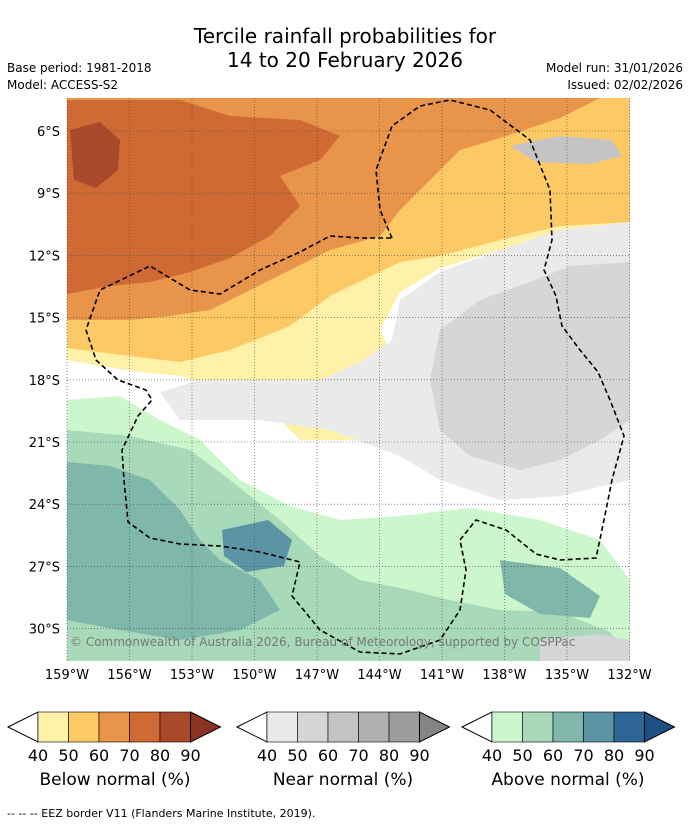 The image size is (690, 827). What do you see at coordinates (614, 68) in the screenshot?
I see `model-run: Model run: 31/01/2026` at bounding box center [614, 68].